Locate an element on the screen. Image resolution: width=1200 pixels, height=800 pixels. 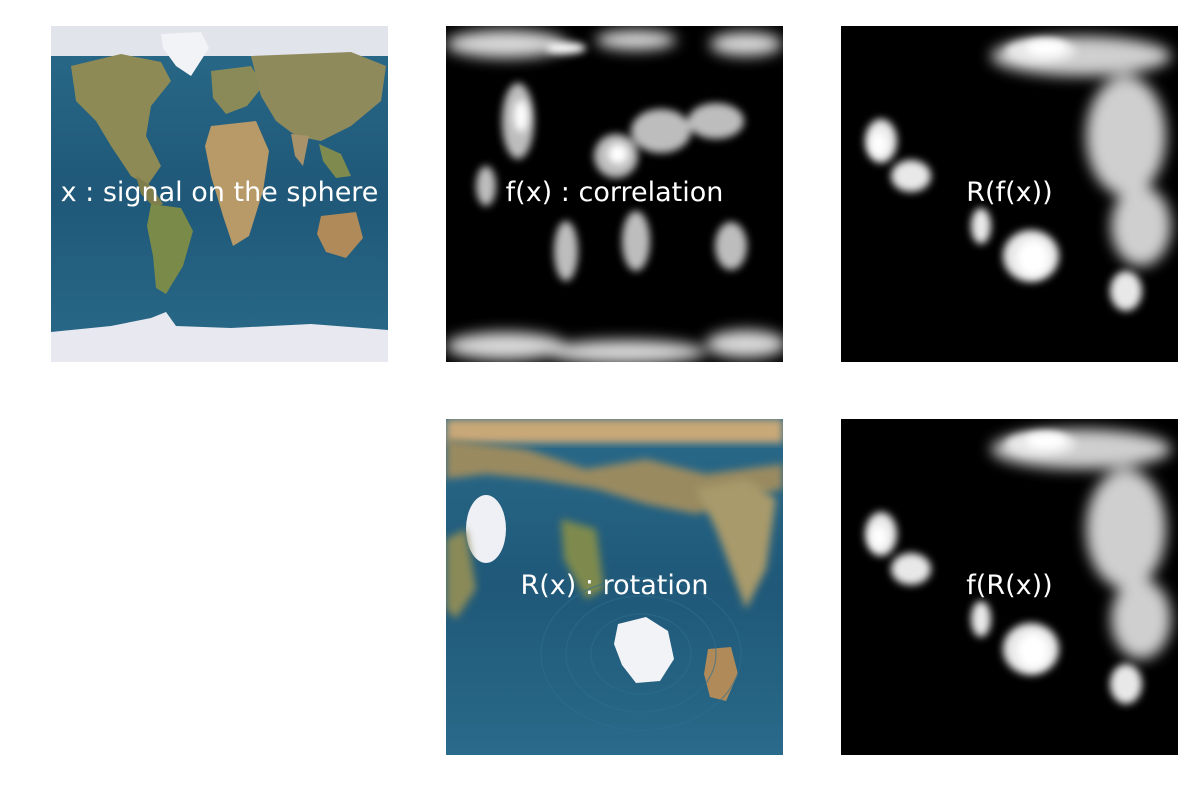
correlation-of-rotated-map-image is located at coordinates (1009, 587).